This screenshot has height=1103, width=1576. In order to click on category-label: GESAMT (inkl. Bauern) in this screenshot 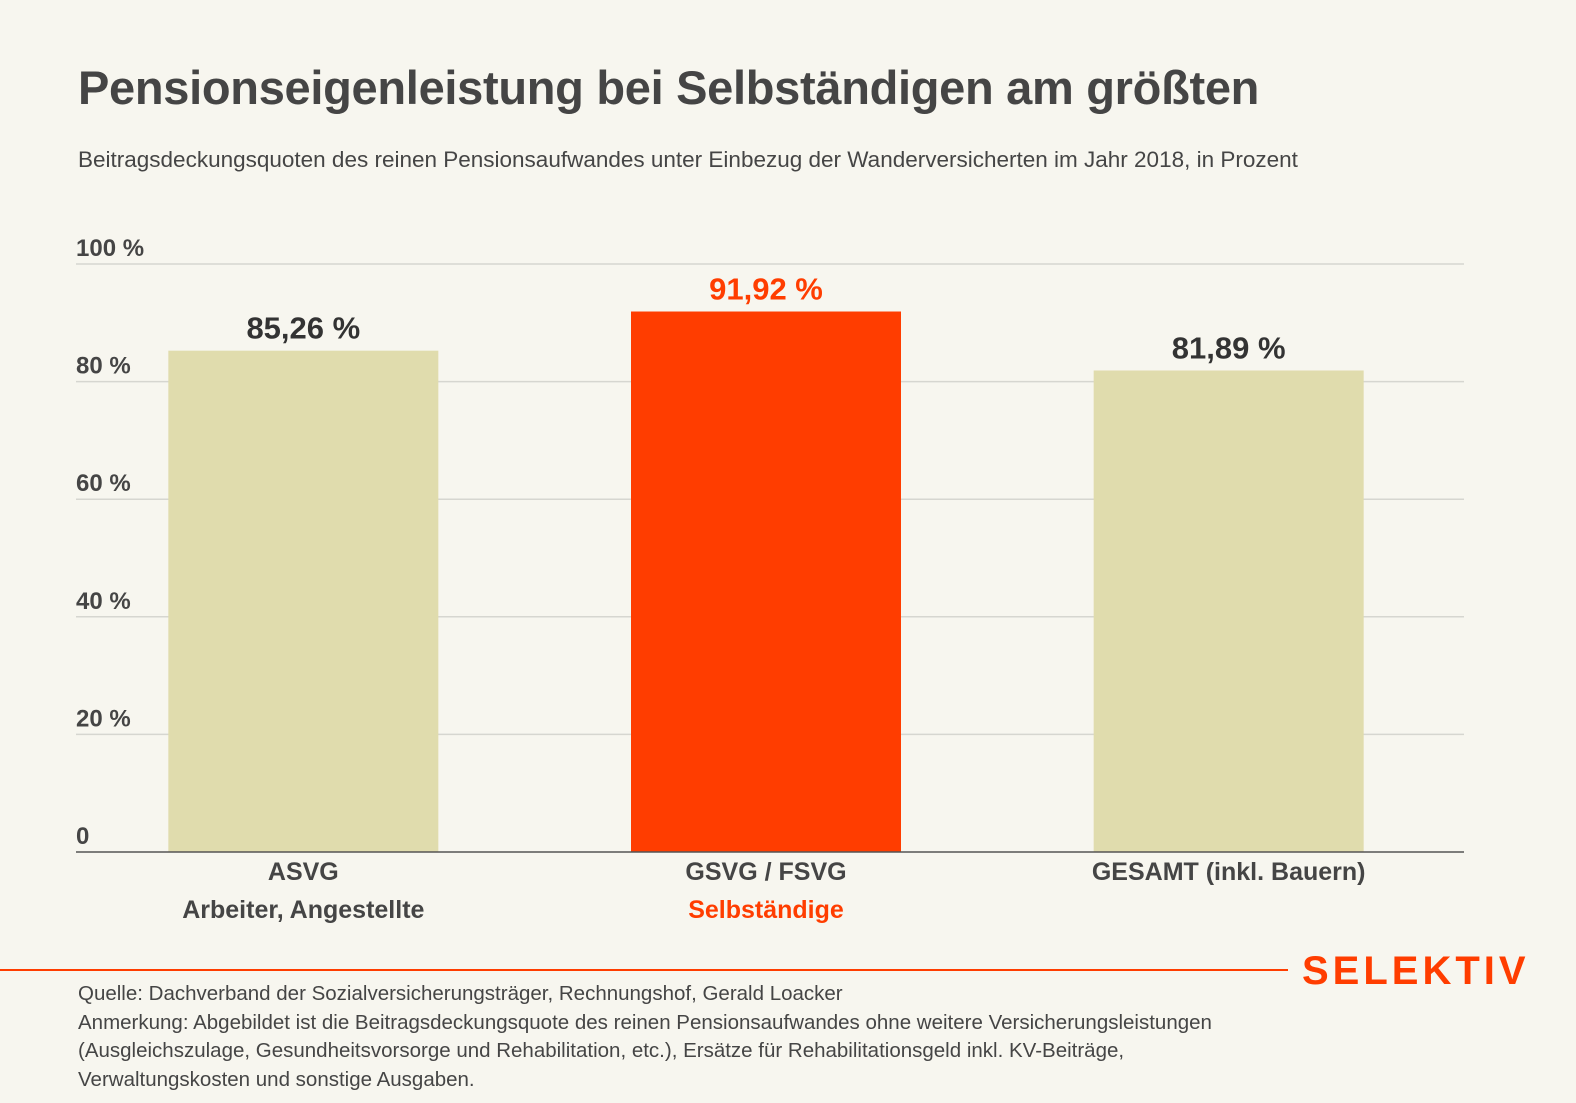, I will do `click(1229, 872)`.